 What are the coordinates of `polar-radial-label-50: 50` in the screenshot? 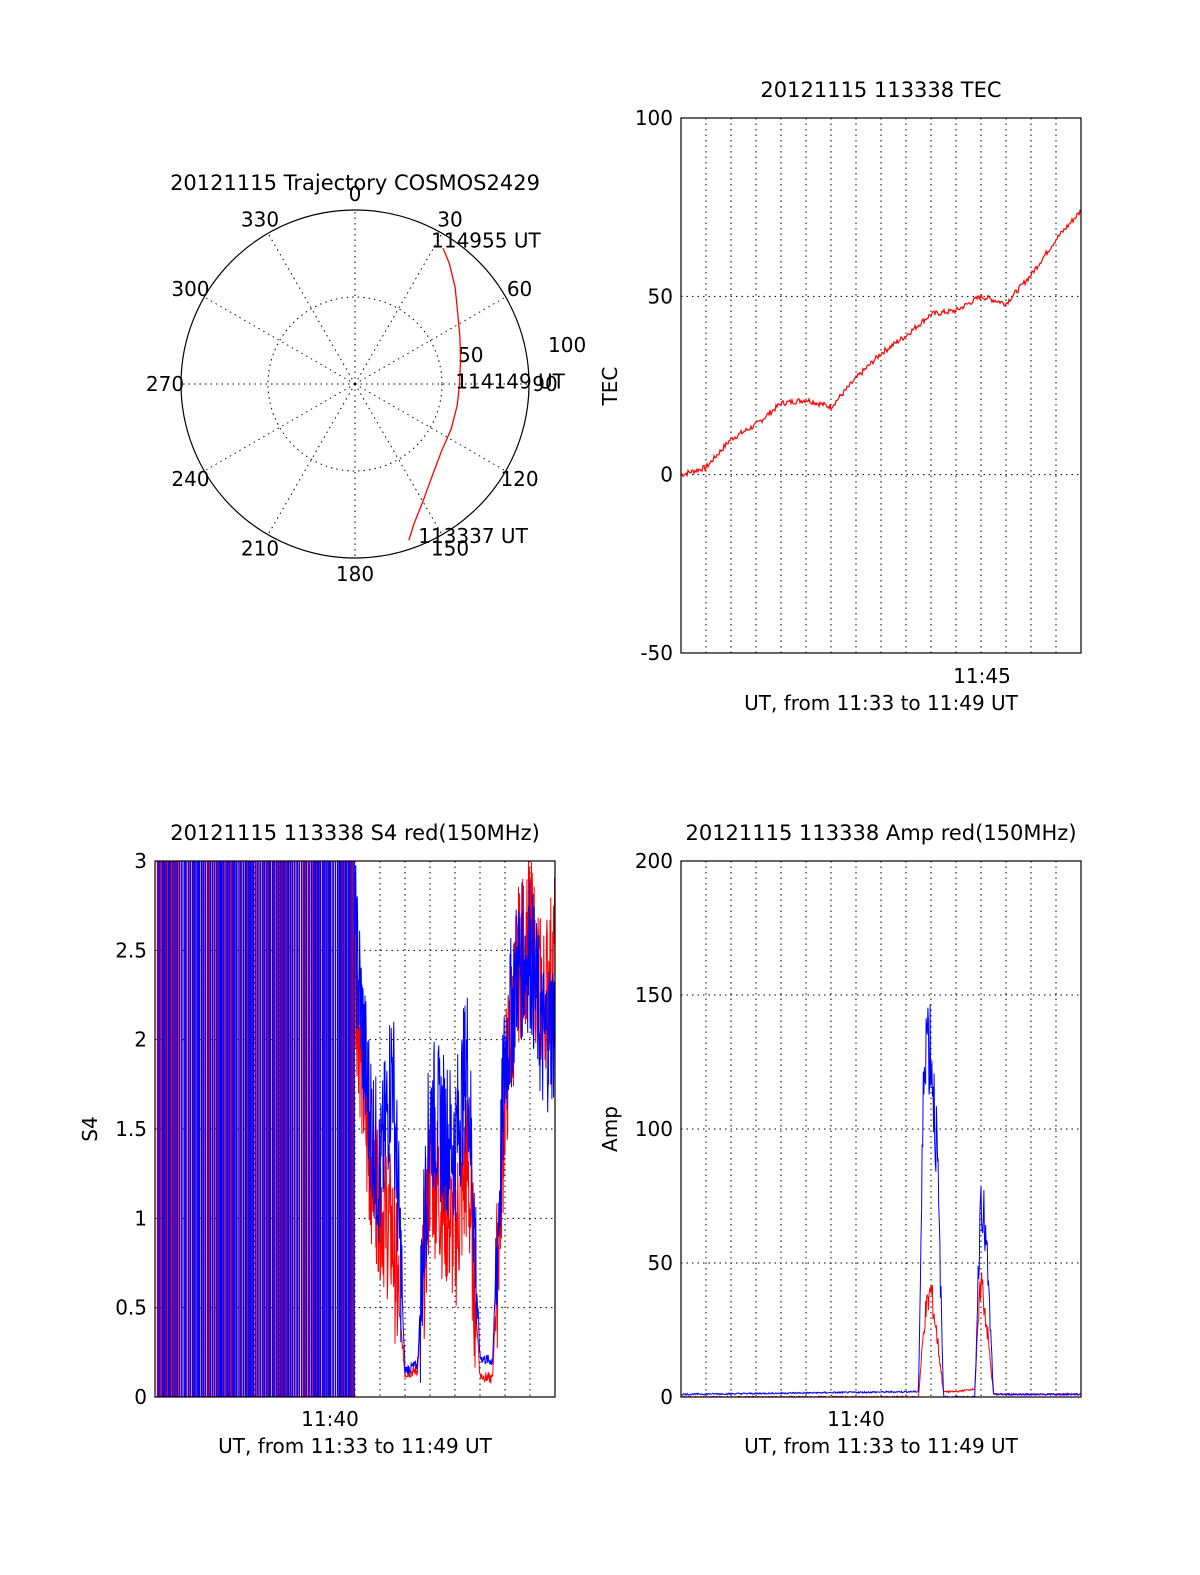 It's located at (470, 355).